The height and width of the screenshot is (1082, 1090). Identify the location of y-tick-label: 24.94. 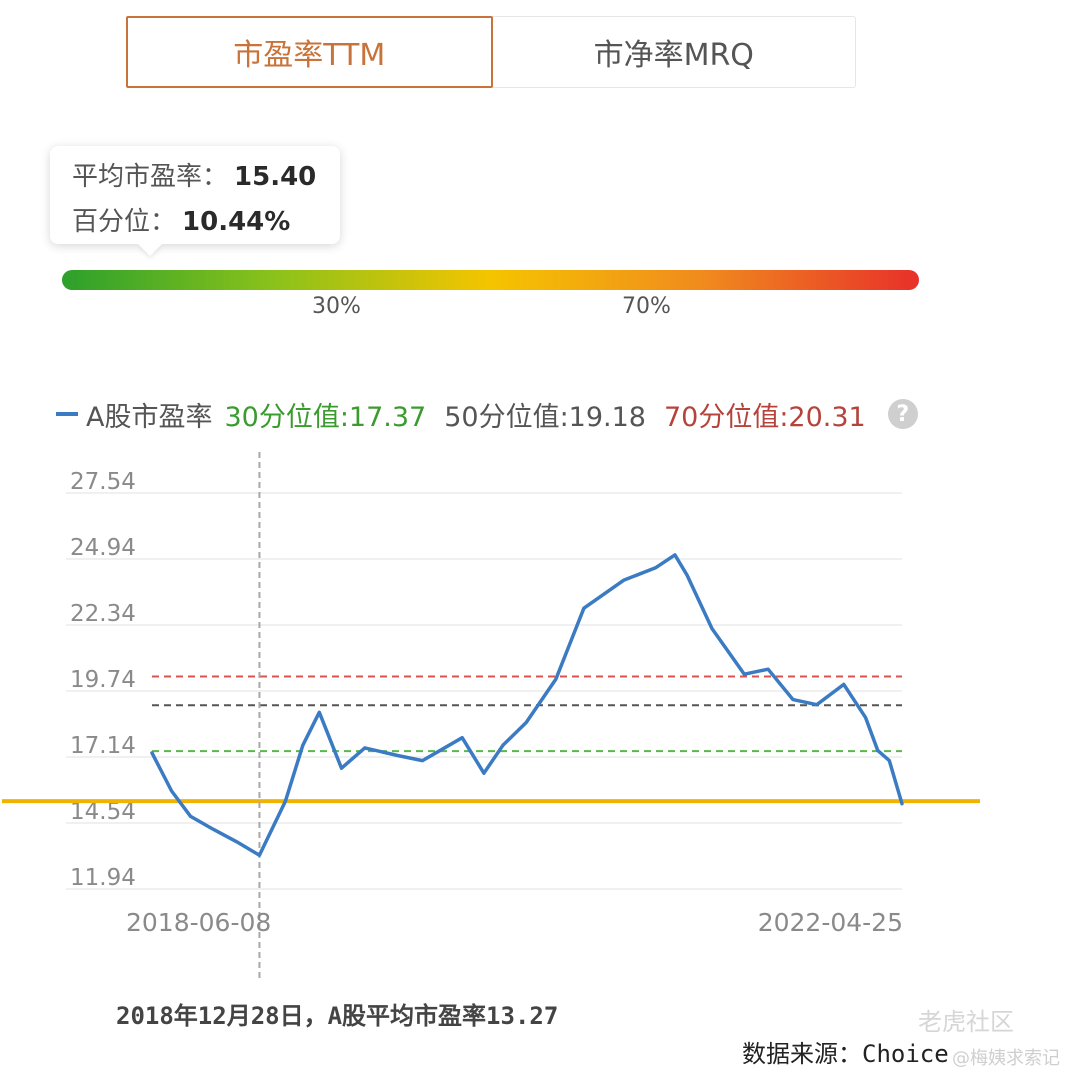
(103, 548).